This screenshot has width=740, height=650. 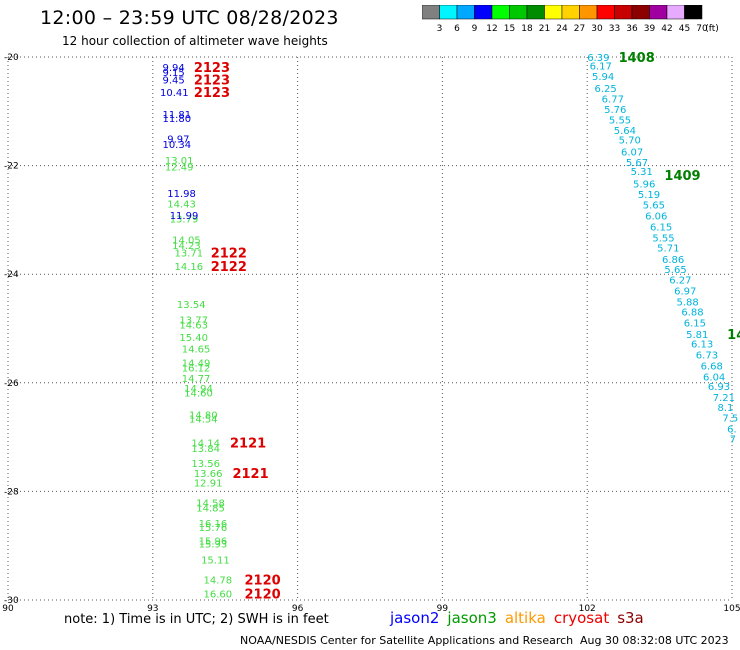 What do you see at coordinates (11, 275) in the screenshot?
I see `y-tick-label: -24` at bounding box center [11, 275].